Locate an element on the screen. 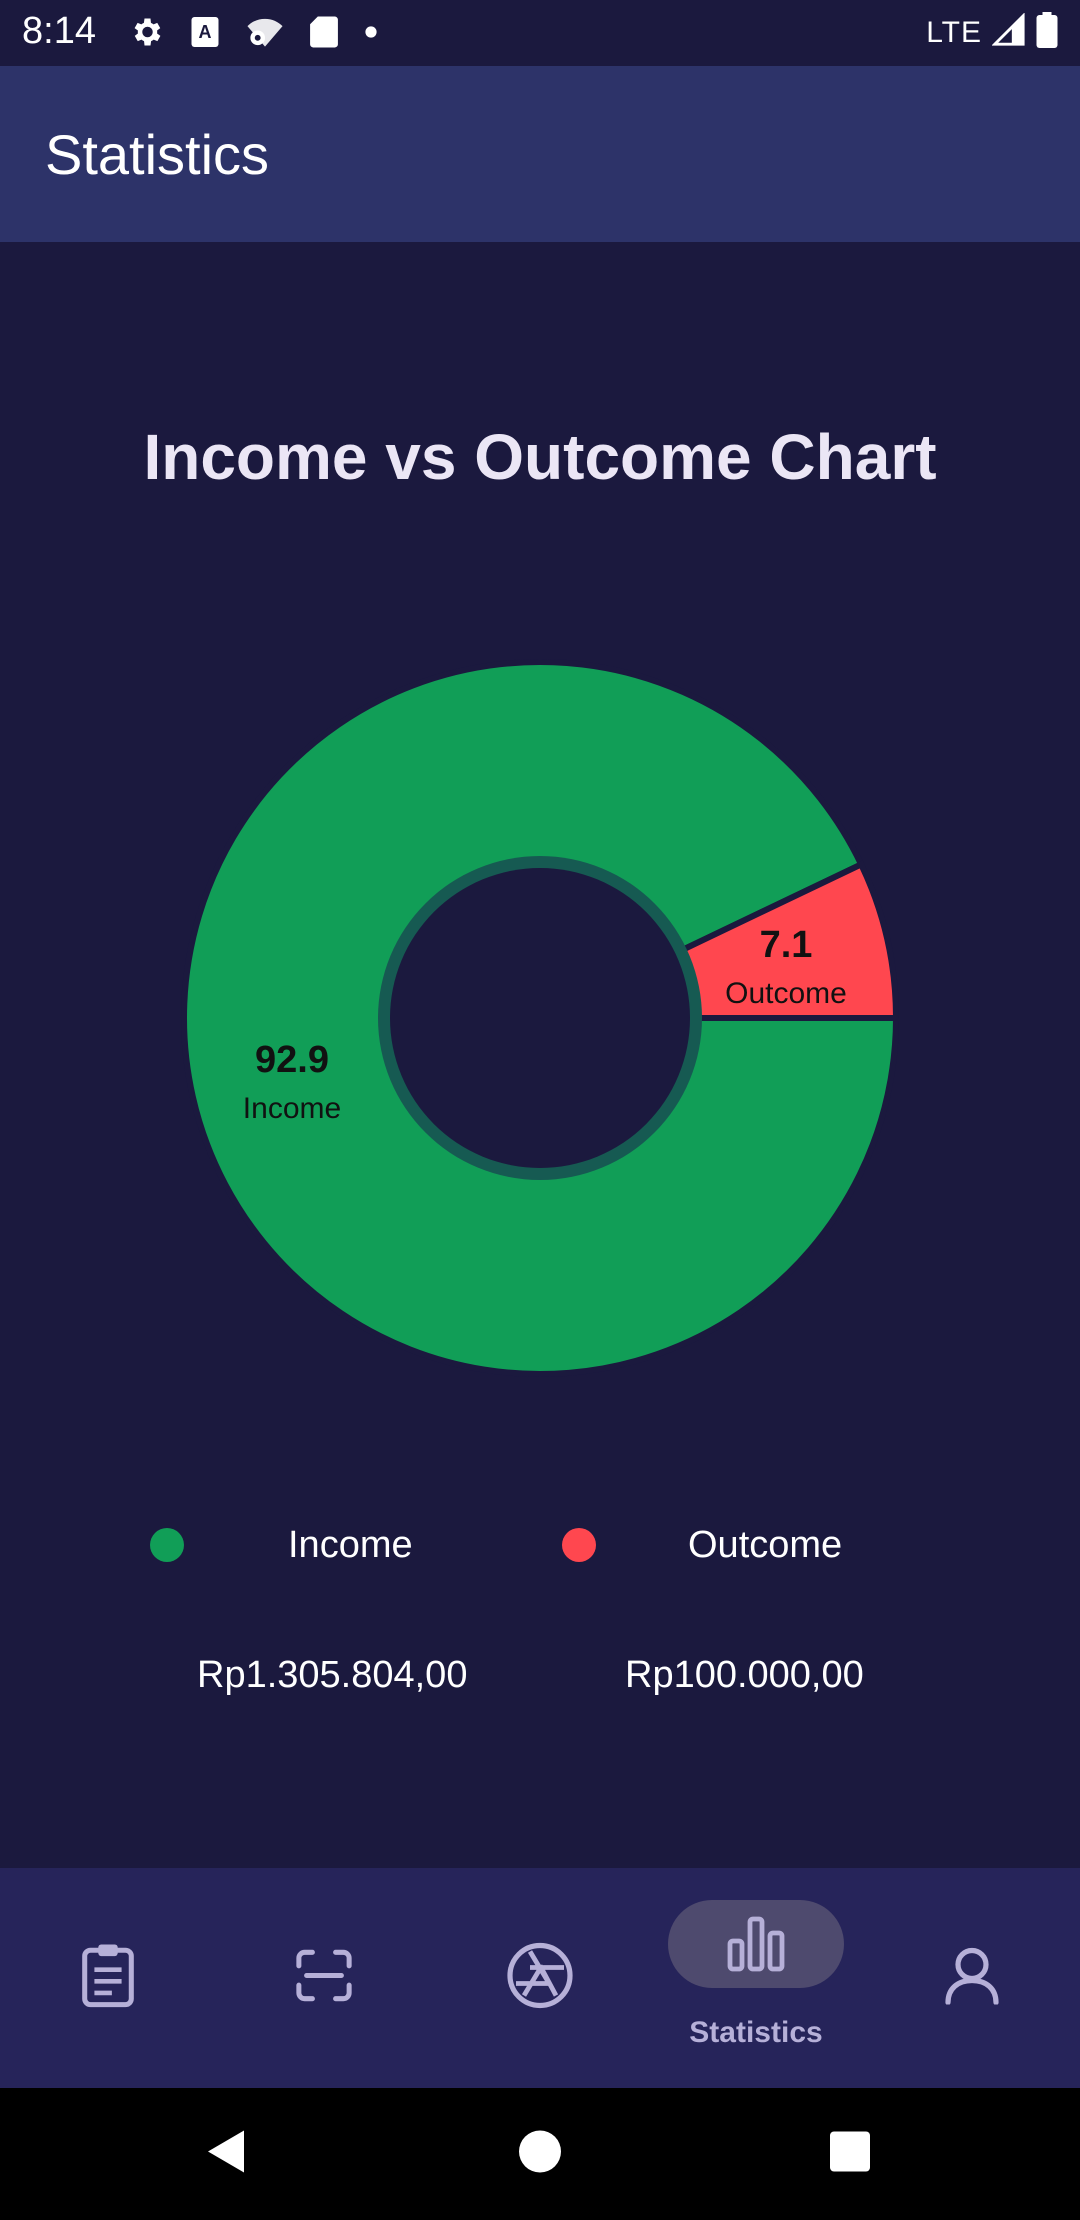 The height and width of the screenshot is (2220, 1080). legend-outcome-dot is located at coordinates (579, 1545).